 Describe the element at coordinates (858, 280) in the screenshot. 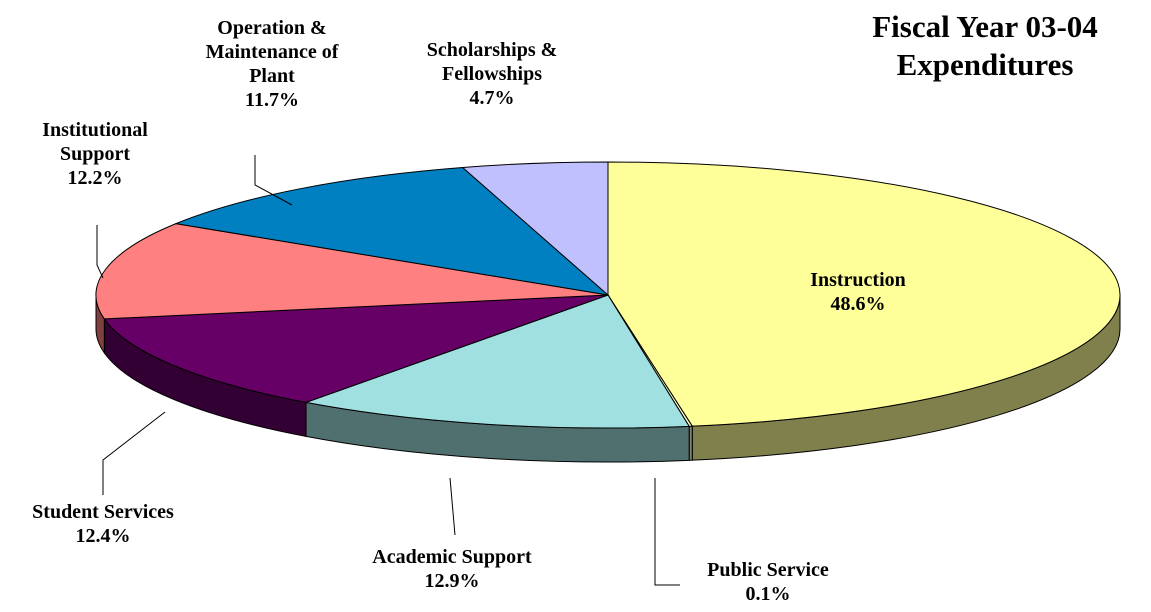

I see `slice-name: Instruction` at that location.